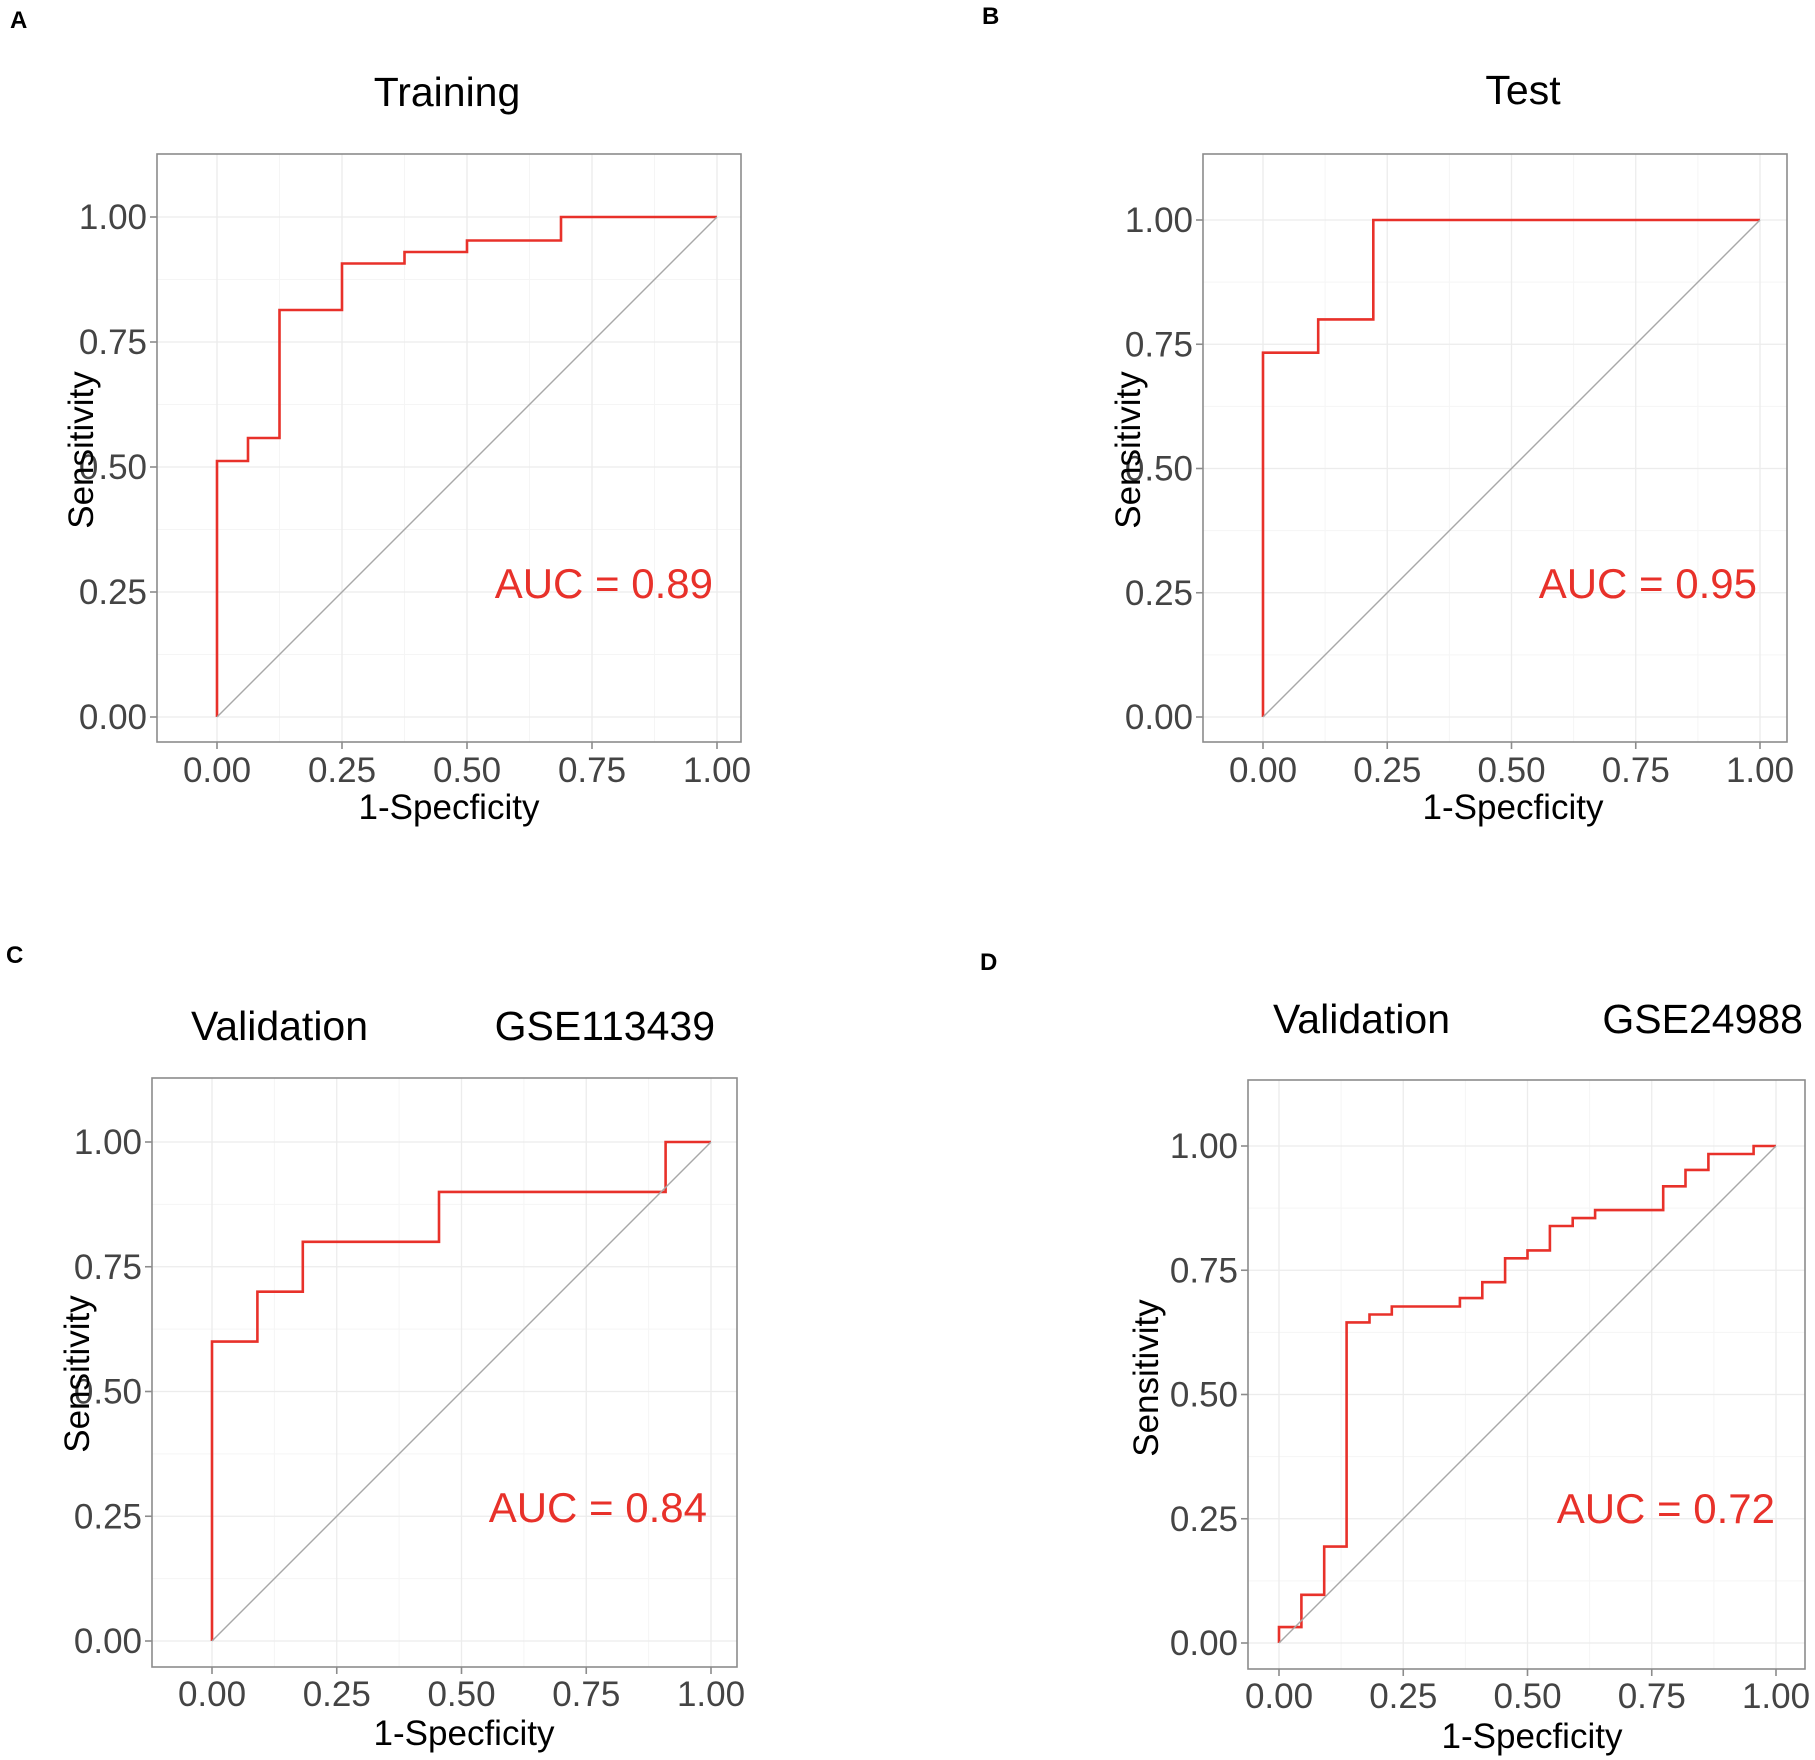 The image size is (1815, 1760). What do you see at coordinates (1523, 90) in the screenshot?
I see `chart-title: Test` at bounding box center [1523, 90].